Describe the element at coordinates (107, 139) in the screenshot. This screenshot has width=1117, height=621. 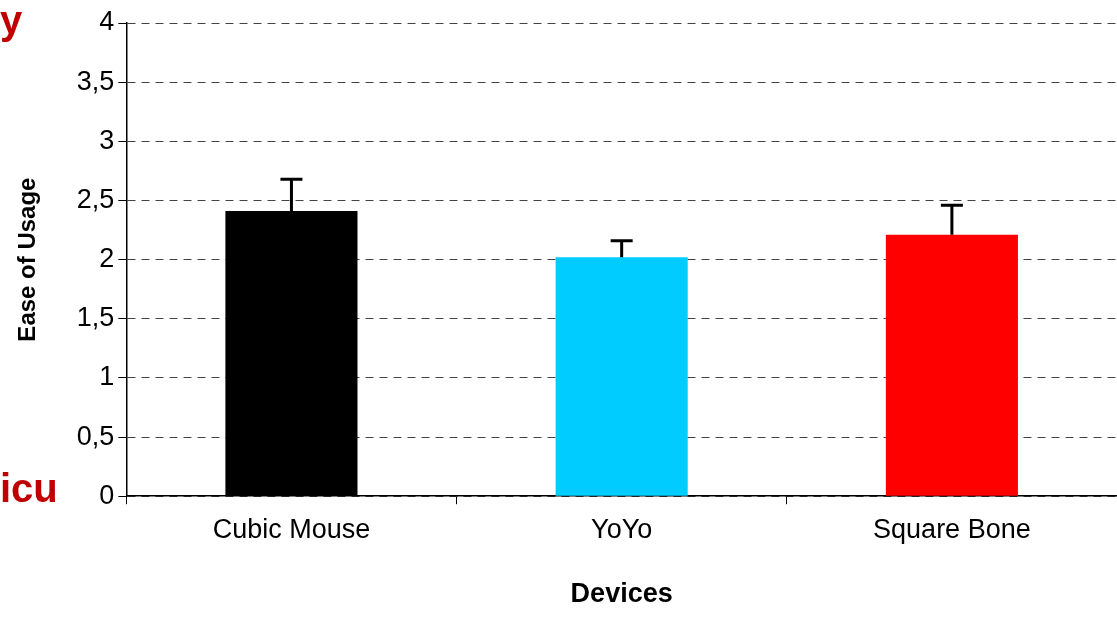
I see `y-tick-label: 3` at that location.